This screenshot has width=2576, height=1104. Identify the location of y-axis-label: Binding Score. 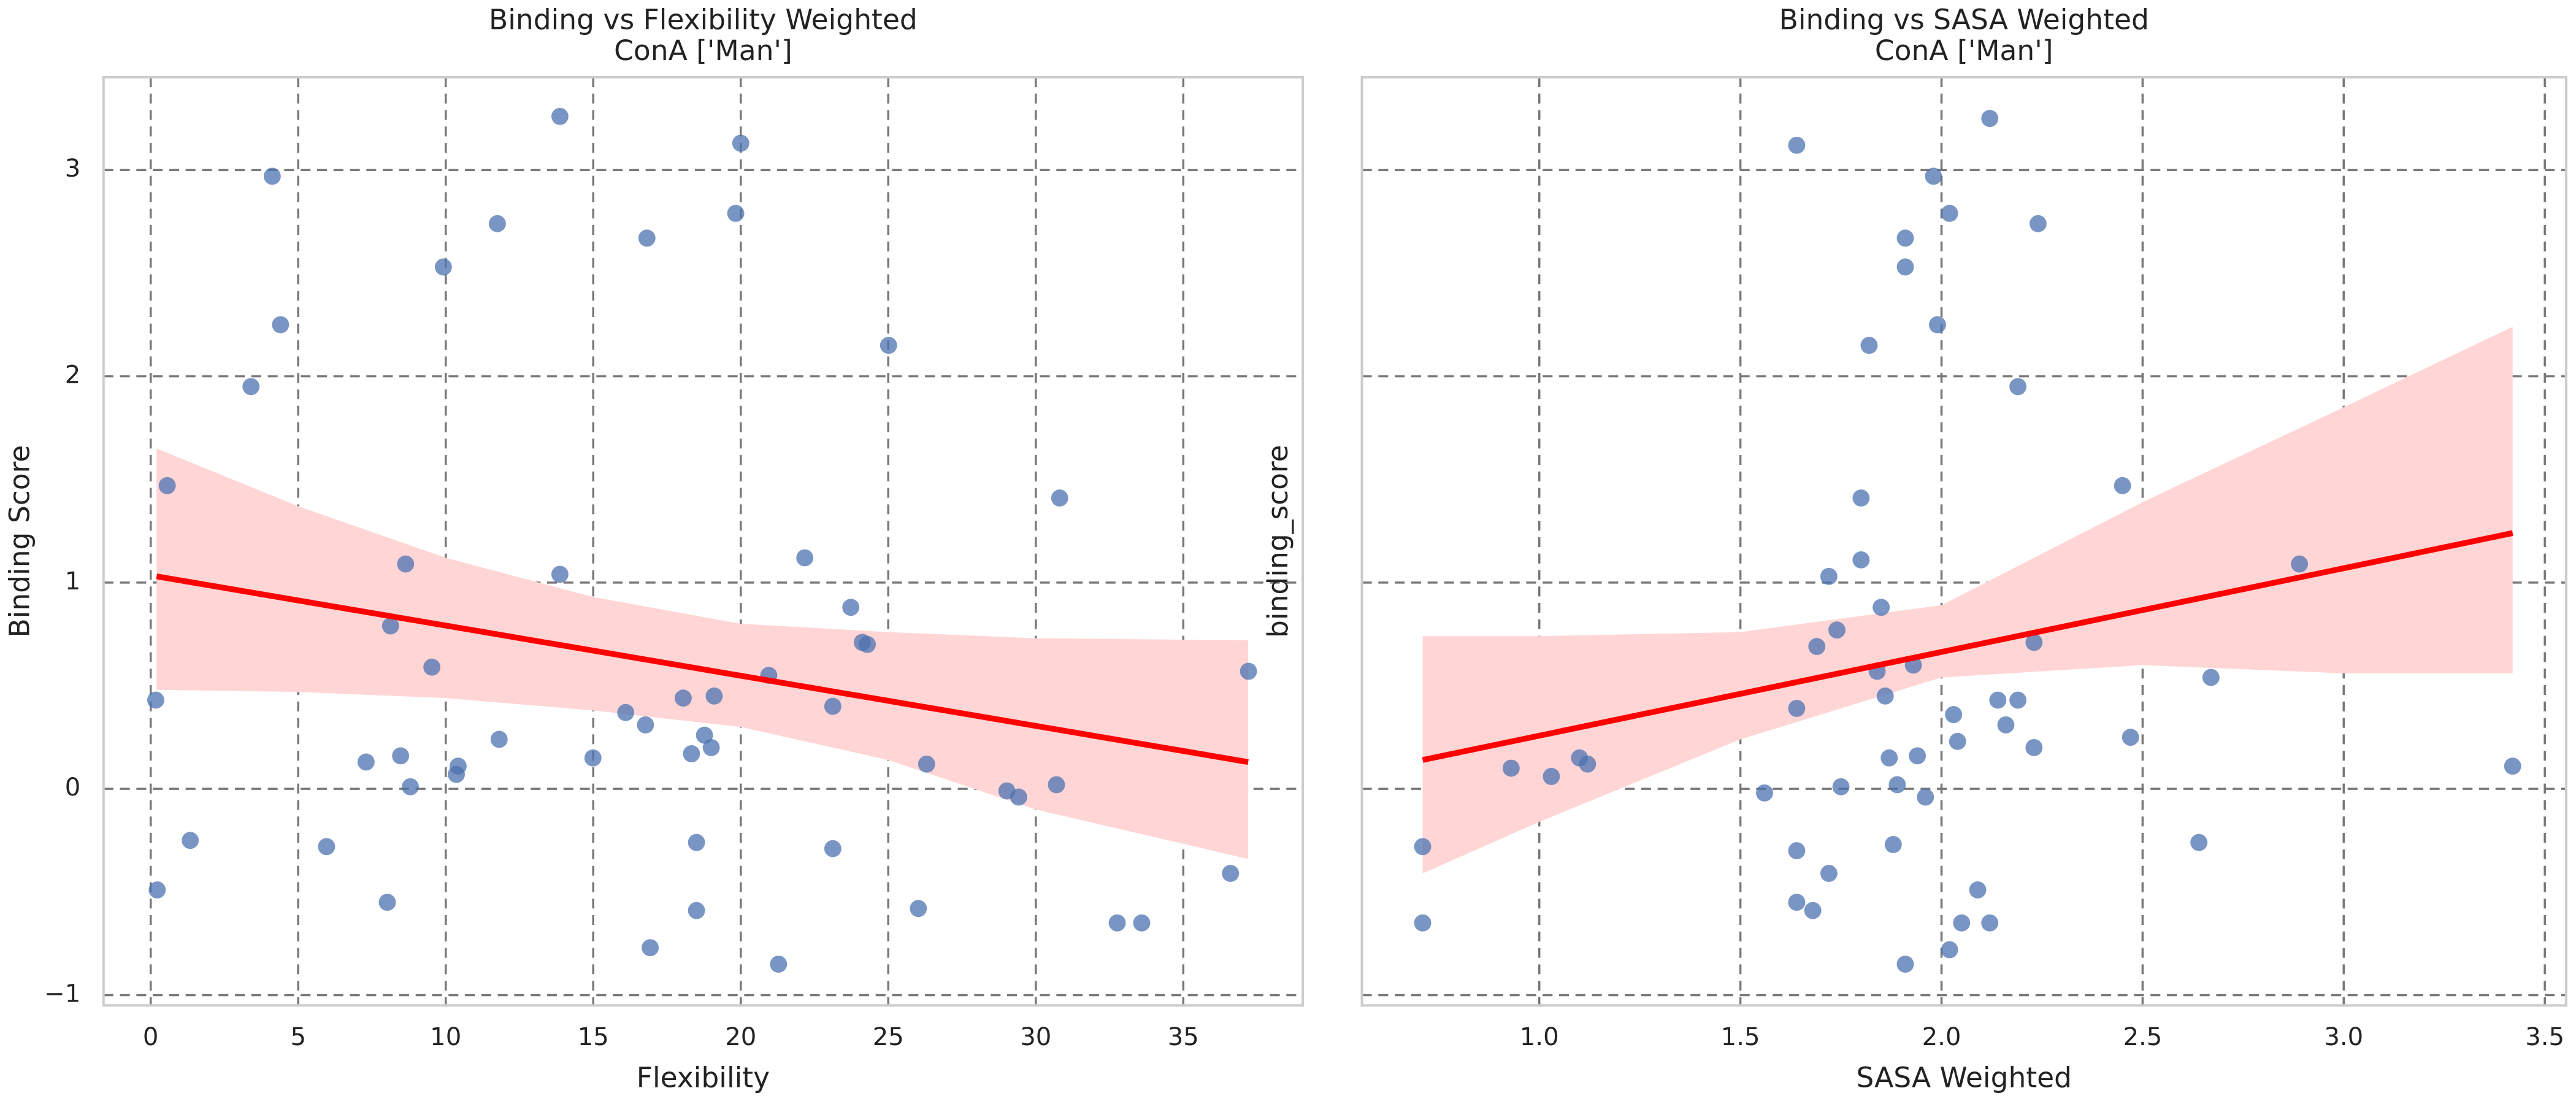
(19, 541).